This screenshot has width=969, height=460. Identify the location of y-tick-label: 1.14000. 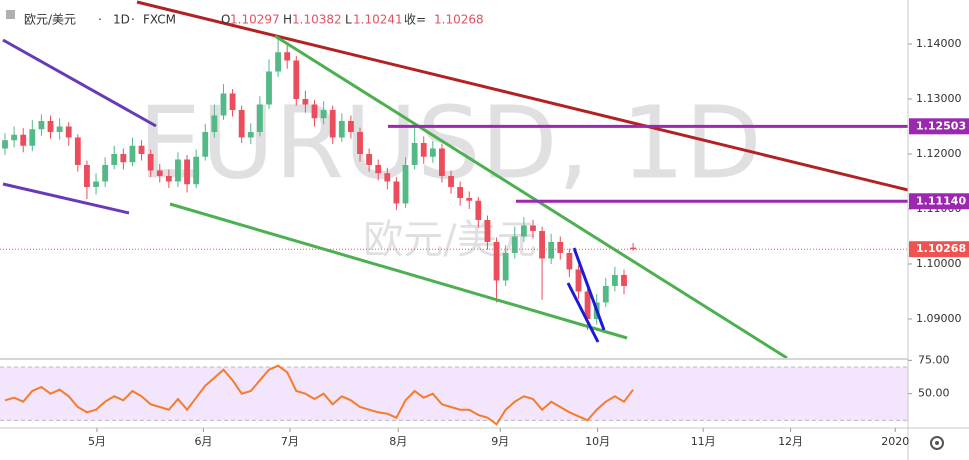
(939, 43).